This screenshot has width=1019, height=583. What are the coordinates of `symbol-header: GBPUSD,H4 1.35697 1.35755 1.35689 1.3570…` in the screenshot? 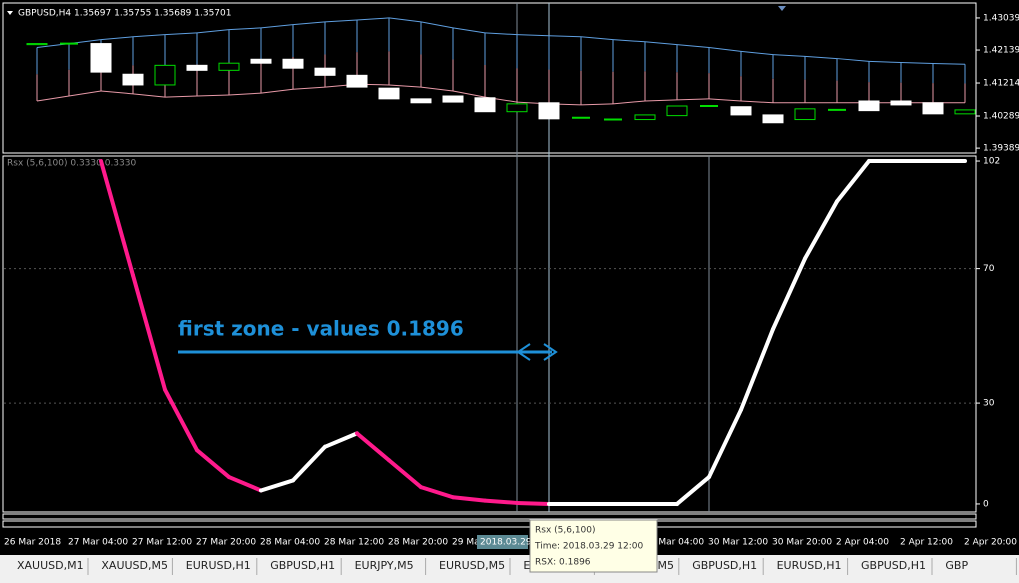 It's located at (124, 14).